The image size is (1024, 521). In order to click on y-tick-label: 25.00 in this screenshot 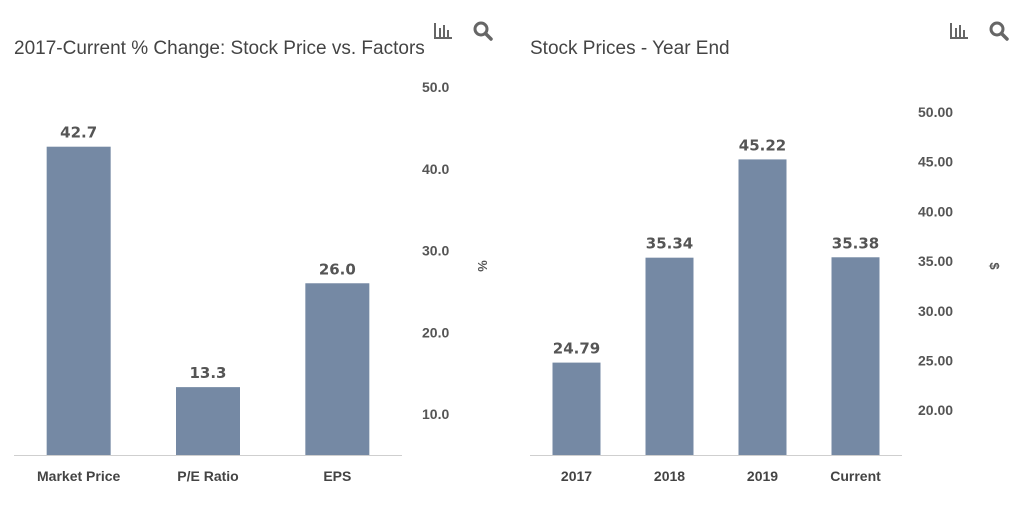, I will do `click(935, 361)`.